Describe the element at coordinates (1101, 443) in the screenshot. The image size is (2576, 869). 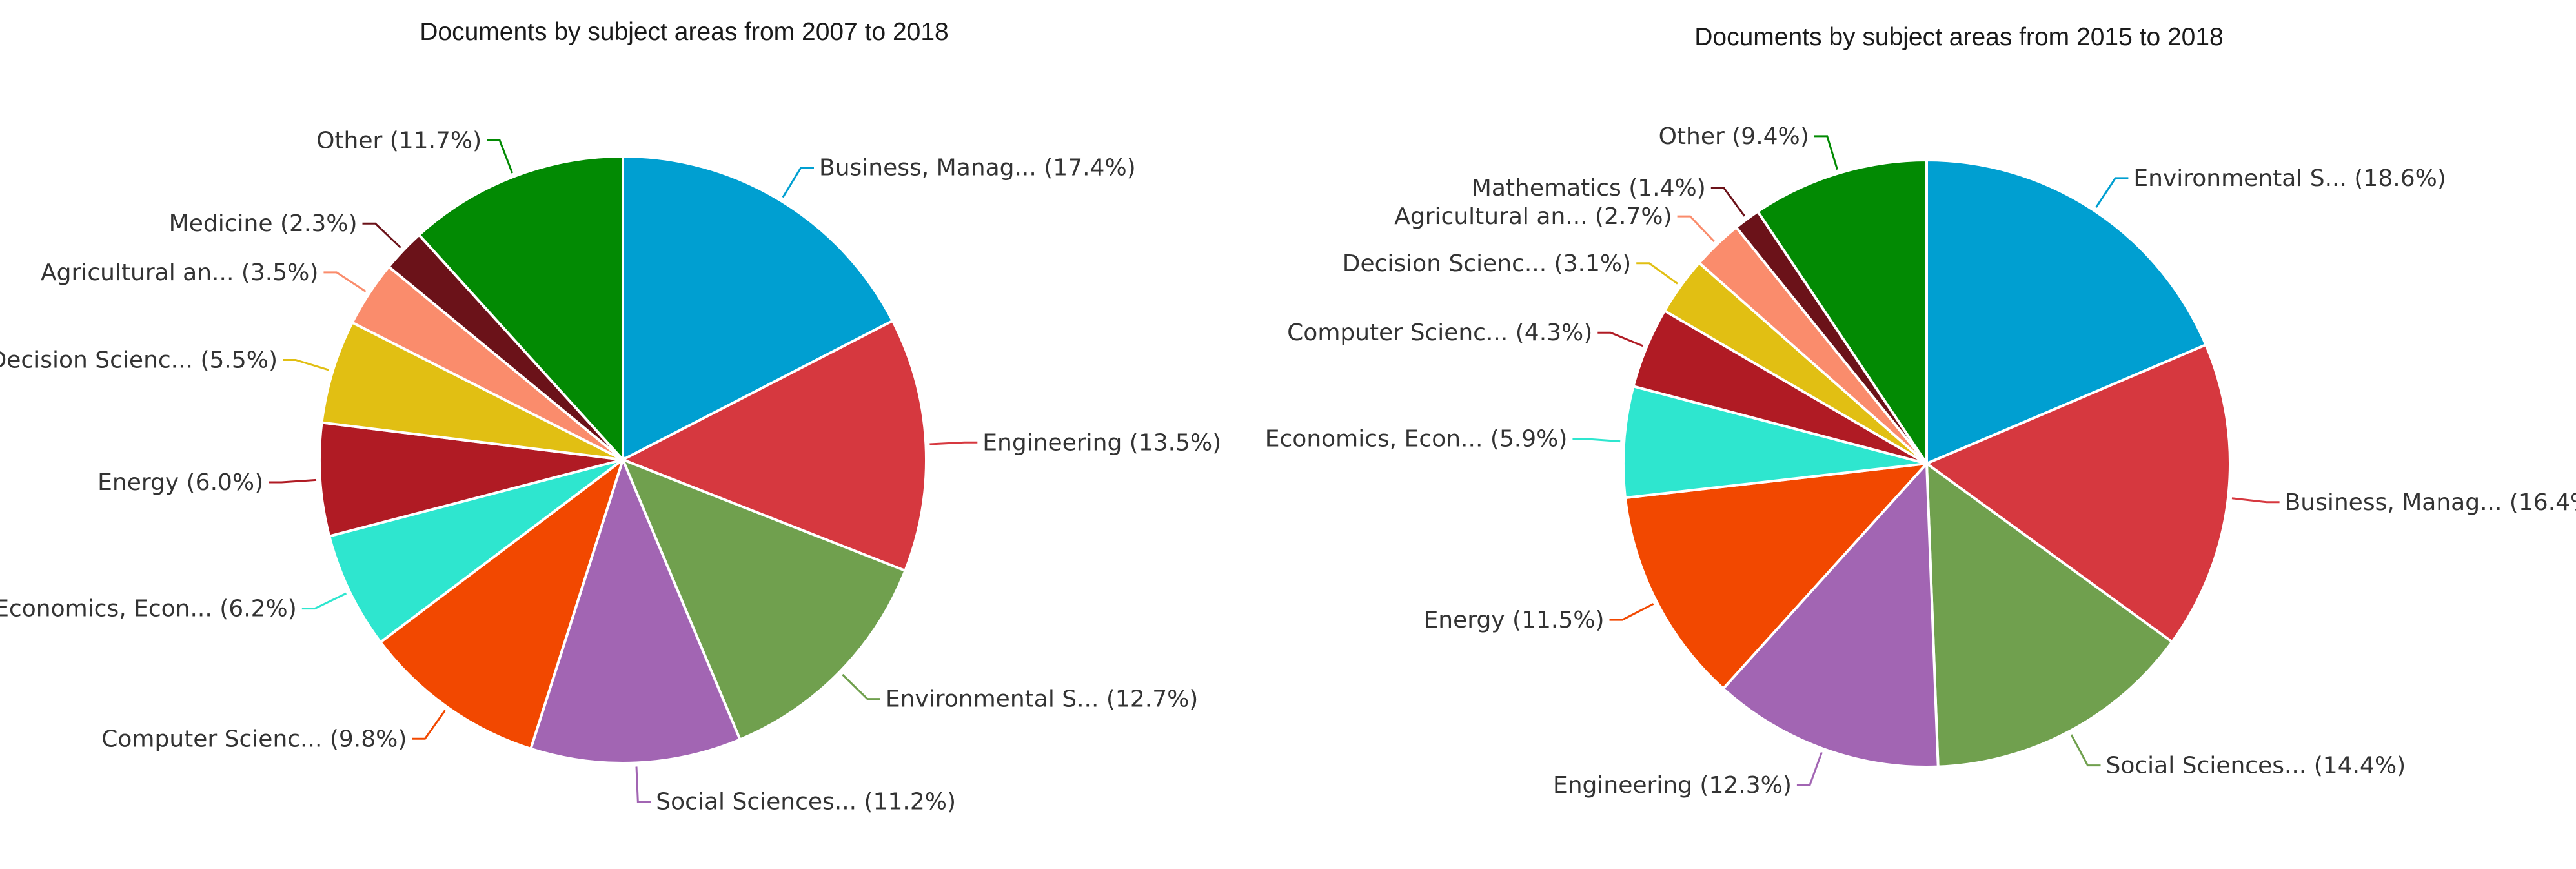
I see `slice-label: Engineering (13.5%)` at that location.